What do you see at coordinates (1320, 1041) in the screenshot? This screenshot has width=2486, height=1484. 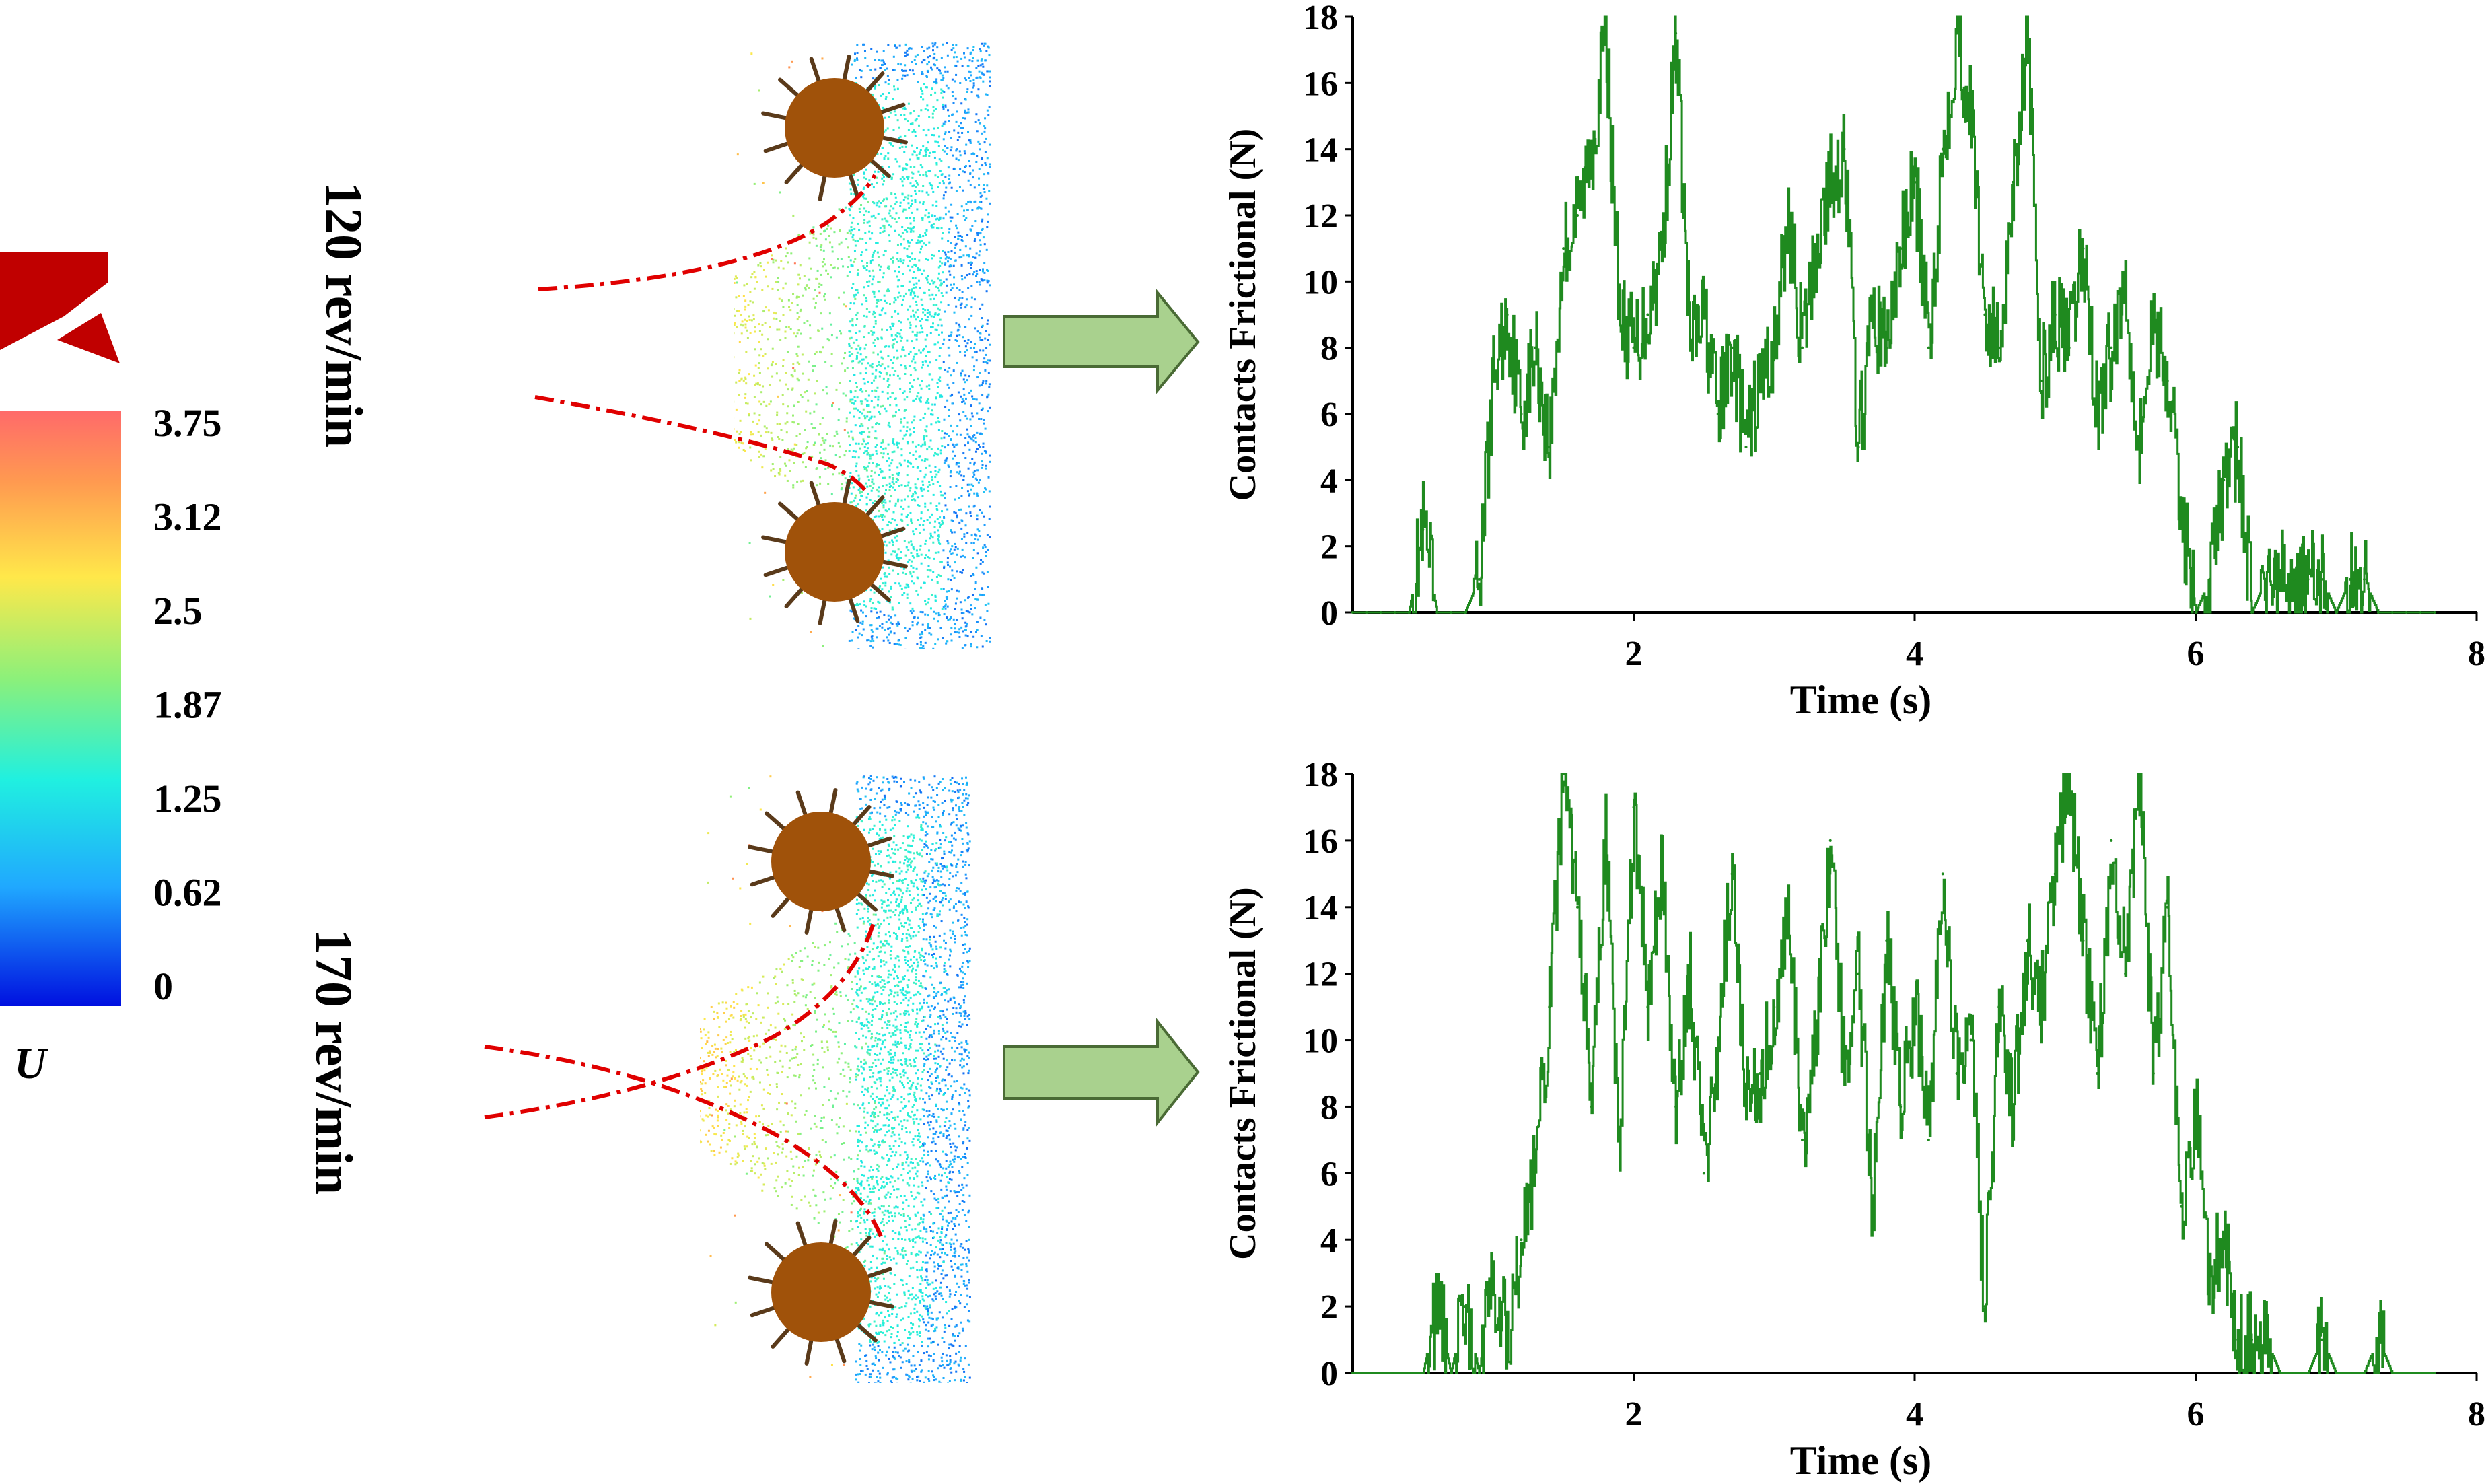 I see `y-tick-label: 10` at bounding box center [1320, 1041].